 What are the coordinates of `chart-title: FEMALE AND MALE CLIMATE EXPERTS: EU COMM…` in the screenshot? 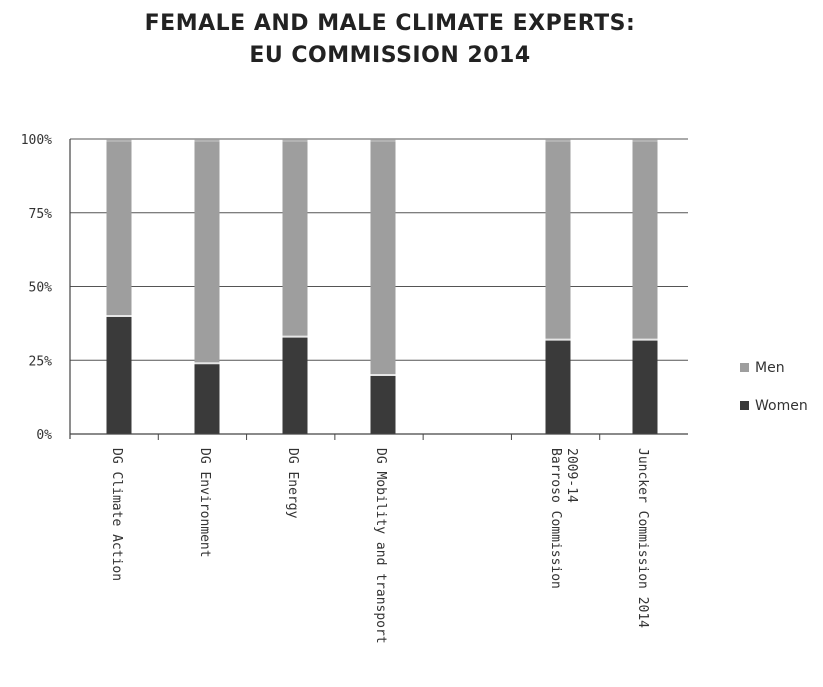 It's located at (390, 40).